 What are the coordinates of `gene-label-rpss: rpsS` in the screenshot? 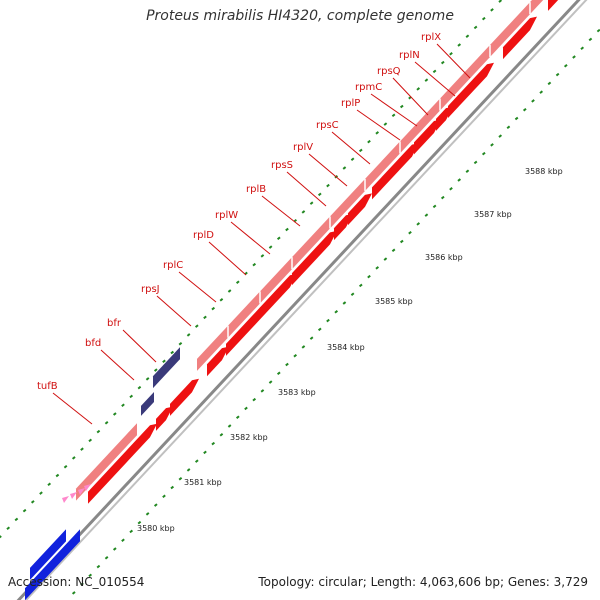 It's located at (282, 165).